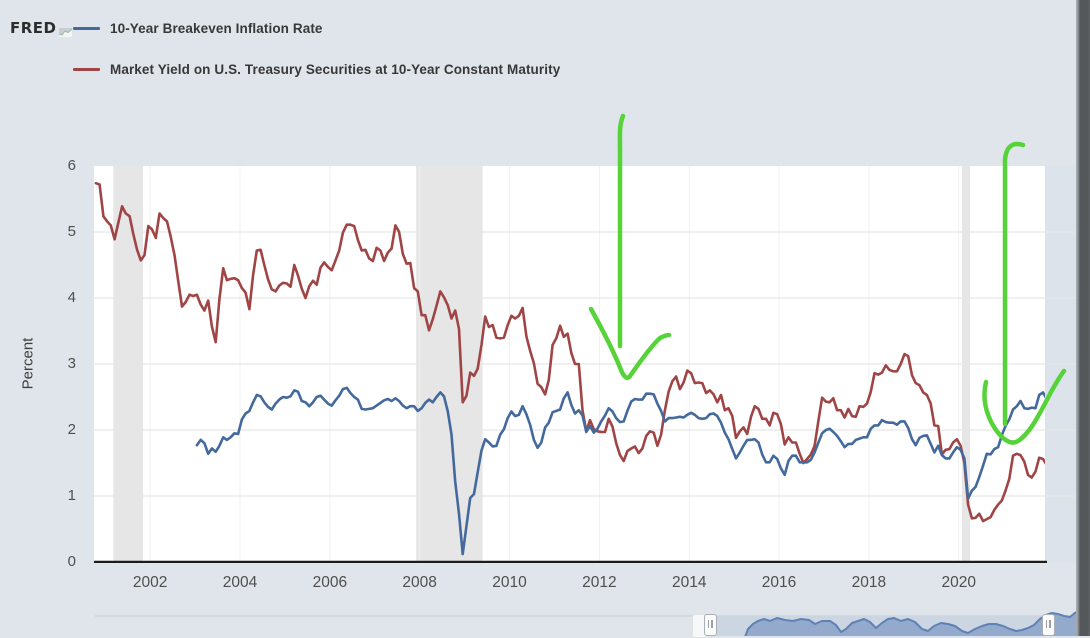 The width and height of the screenshot is (1090, 638). I want to click on x-tick-label: 2008, so click(419, 582).